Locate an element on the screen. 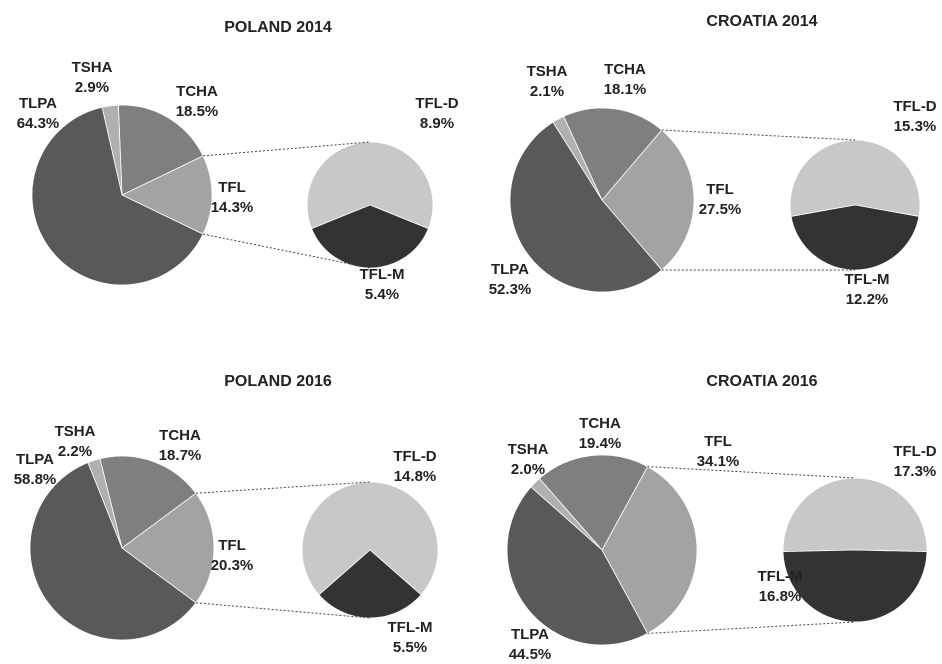  slice-value-label: 15.3% is located at coordinates (915, 126).